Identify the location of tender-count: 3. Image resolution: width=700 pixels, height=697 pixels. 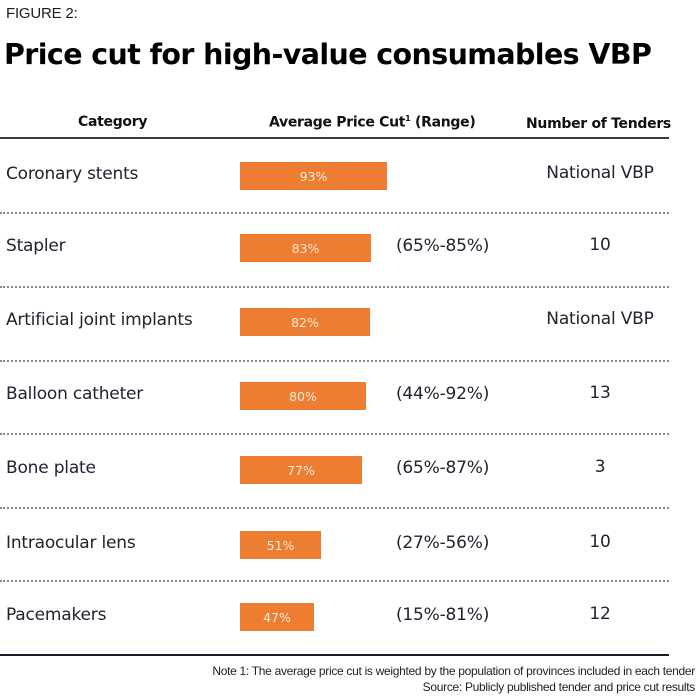
(600, 467).